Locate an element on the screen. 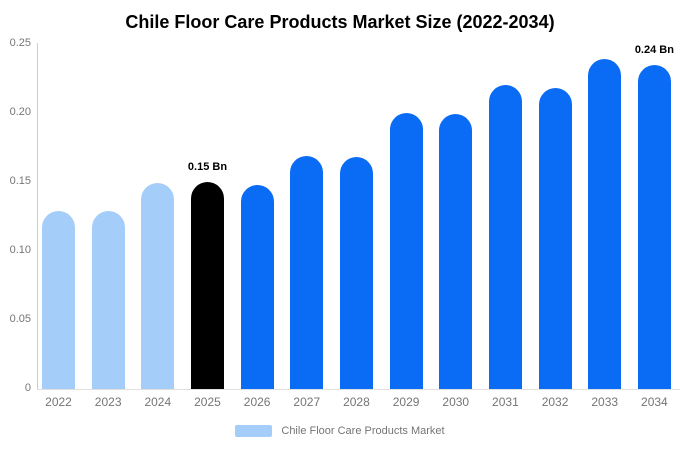 The height and width of the screenshot is (450, 680). bar-2028 is located at coordinates (356, 273).